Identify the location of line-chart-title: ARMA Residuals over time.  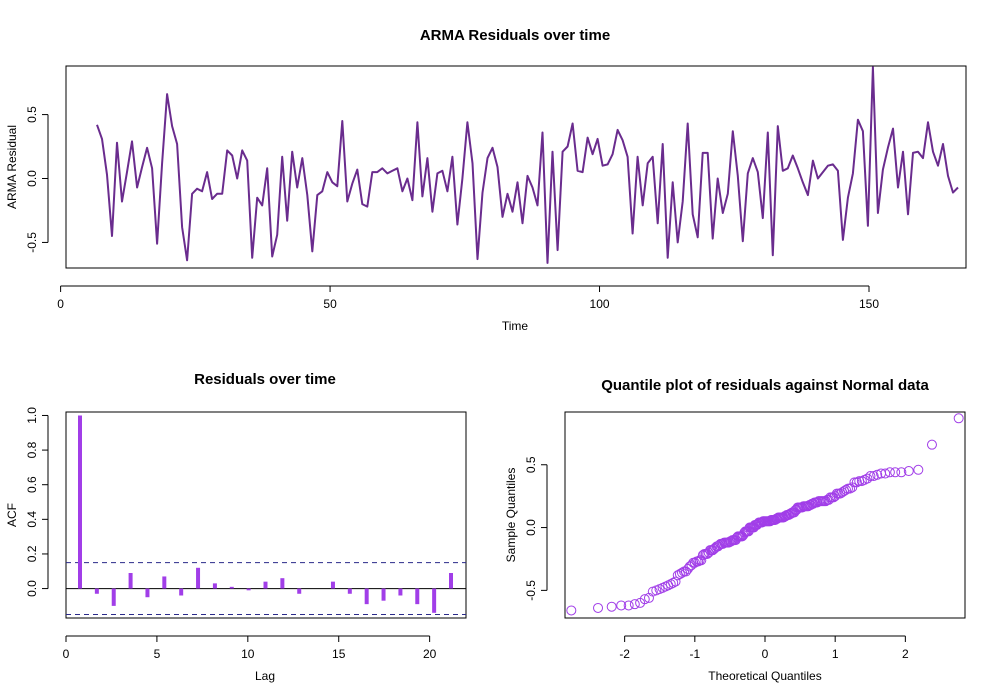
(515, 35).